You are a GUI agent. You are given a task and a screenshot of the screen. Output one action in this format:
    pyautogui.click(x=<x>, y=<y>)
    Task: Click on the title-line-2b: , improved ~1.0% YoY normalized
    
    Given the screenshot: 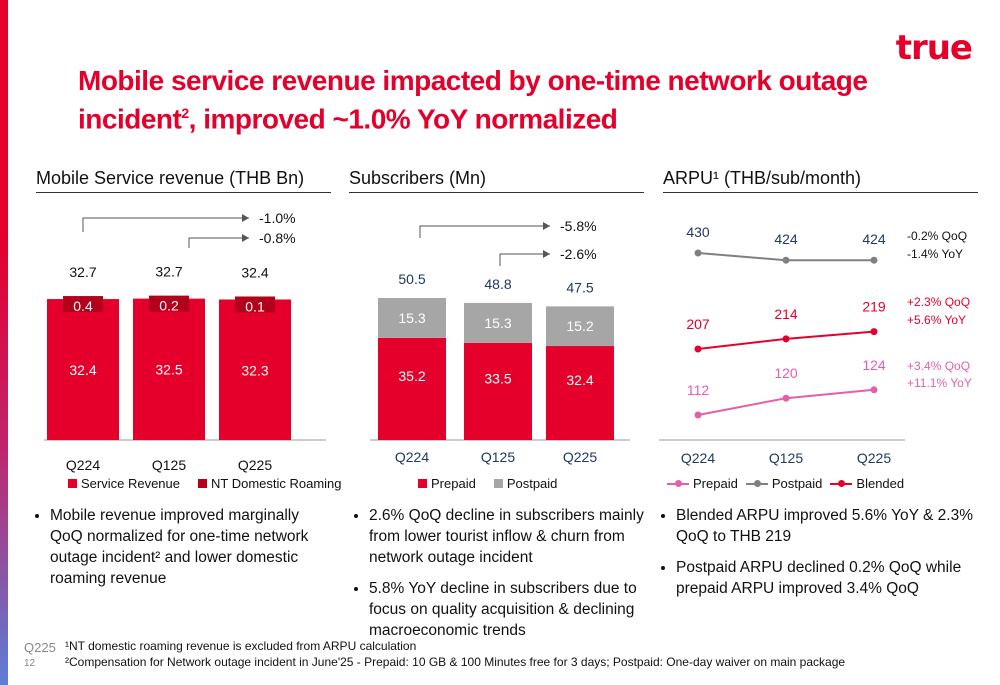 What is the action you would take?
    pyautogui.click(x=403, y=119)
    